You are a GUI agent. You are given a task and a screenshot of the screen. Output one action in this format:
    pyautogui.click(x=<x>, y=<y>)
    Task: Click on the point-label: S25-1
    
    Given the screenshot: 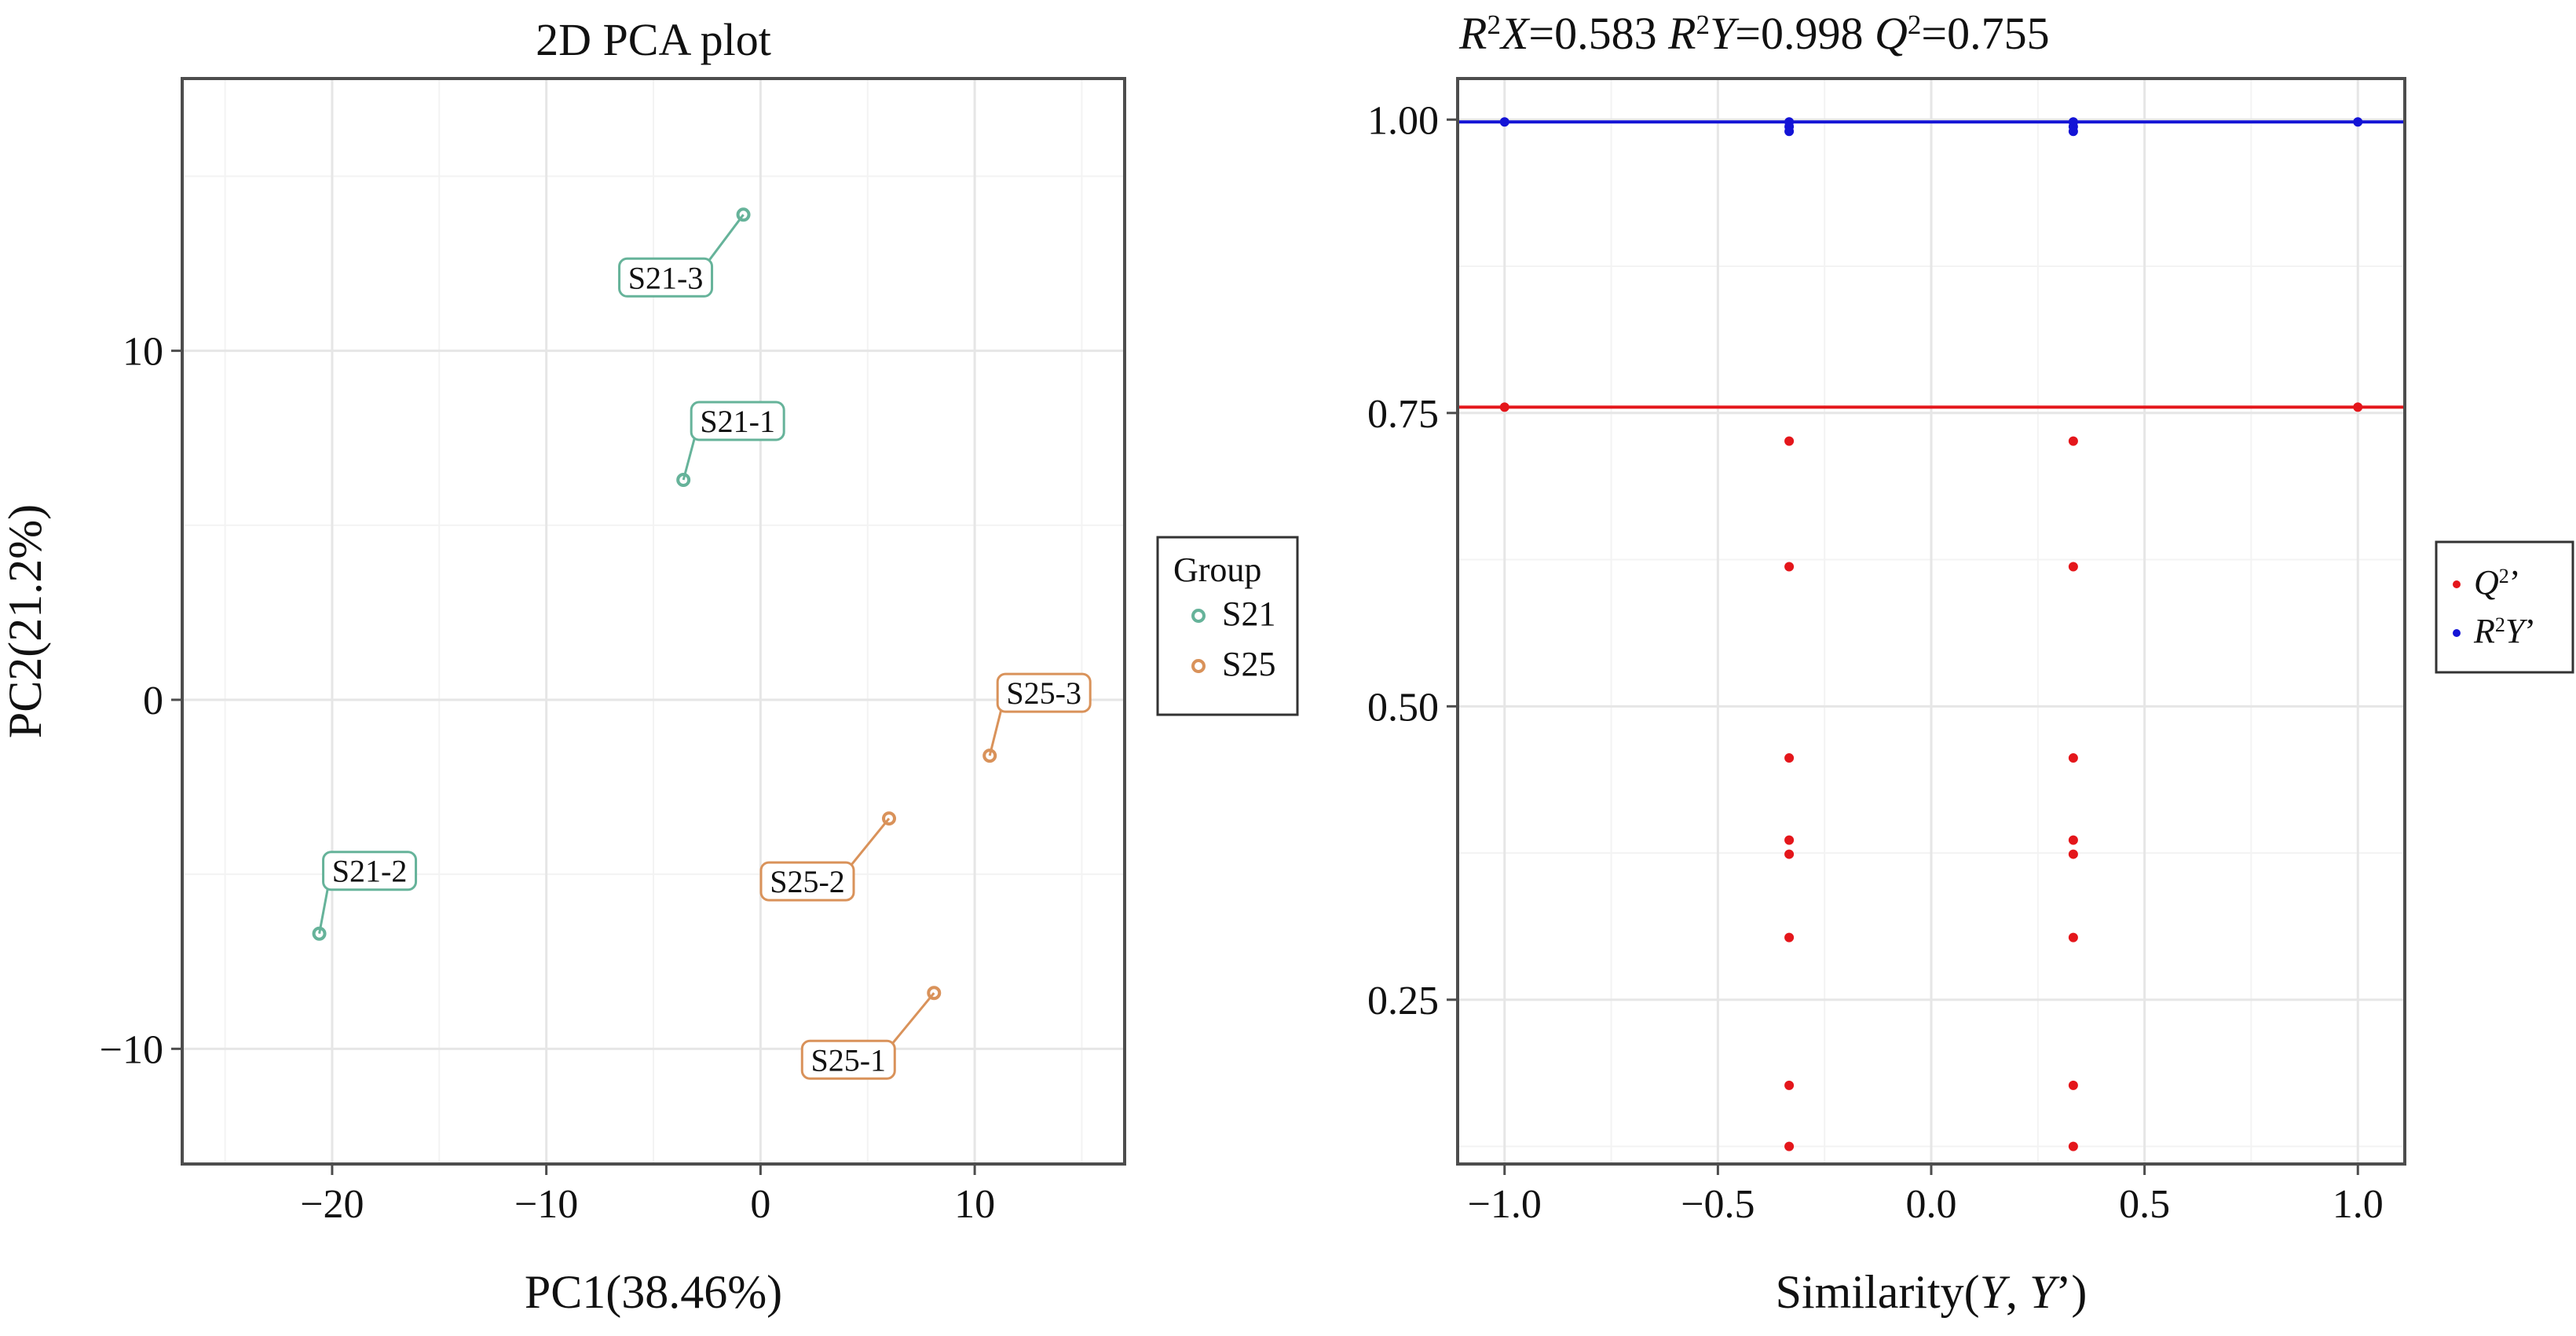 What is the action you would take?
    pyautogui.click(x=848, y=1060)
    